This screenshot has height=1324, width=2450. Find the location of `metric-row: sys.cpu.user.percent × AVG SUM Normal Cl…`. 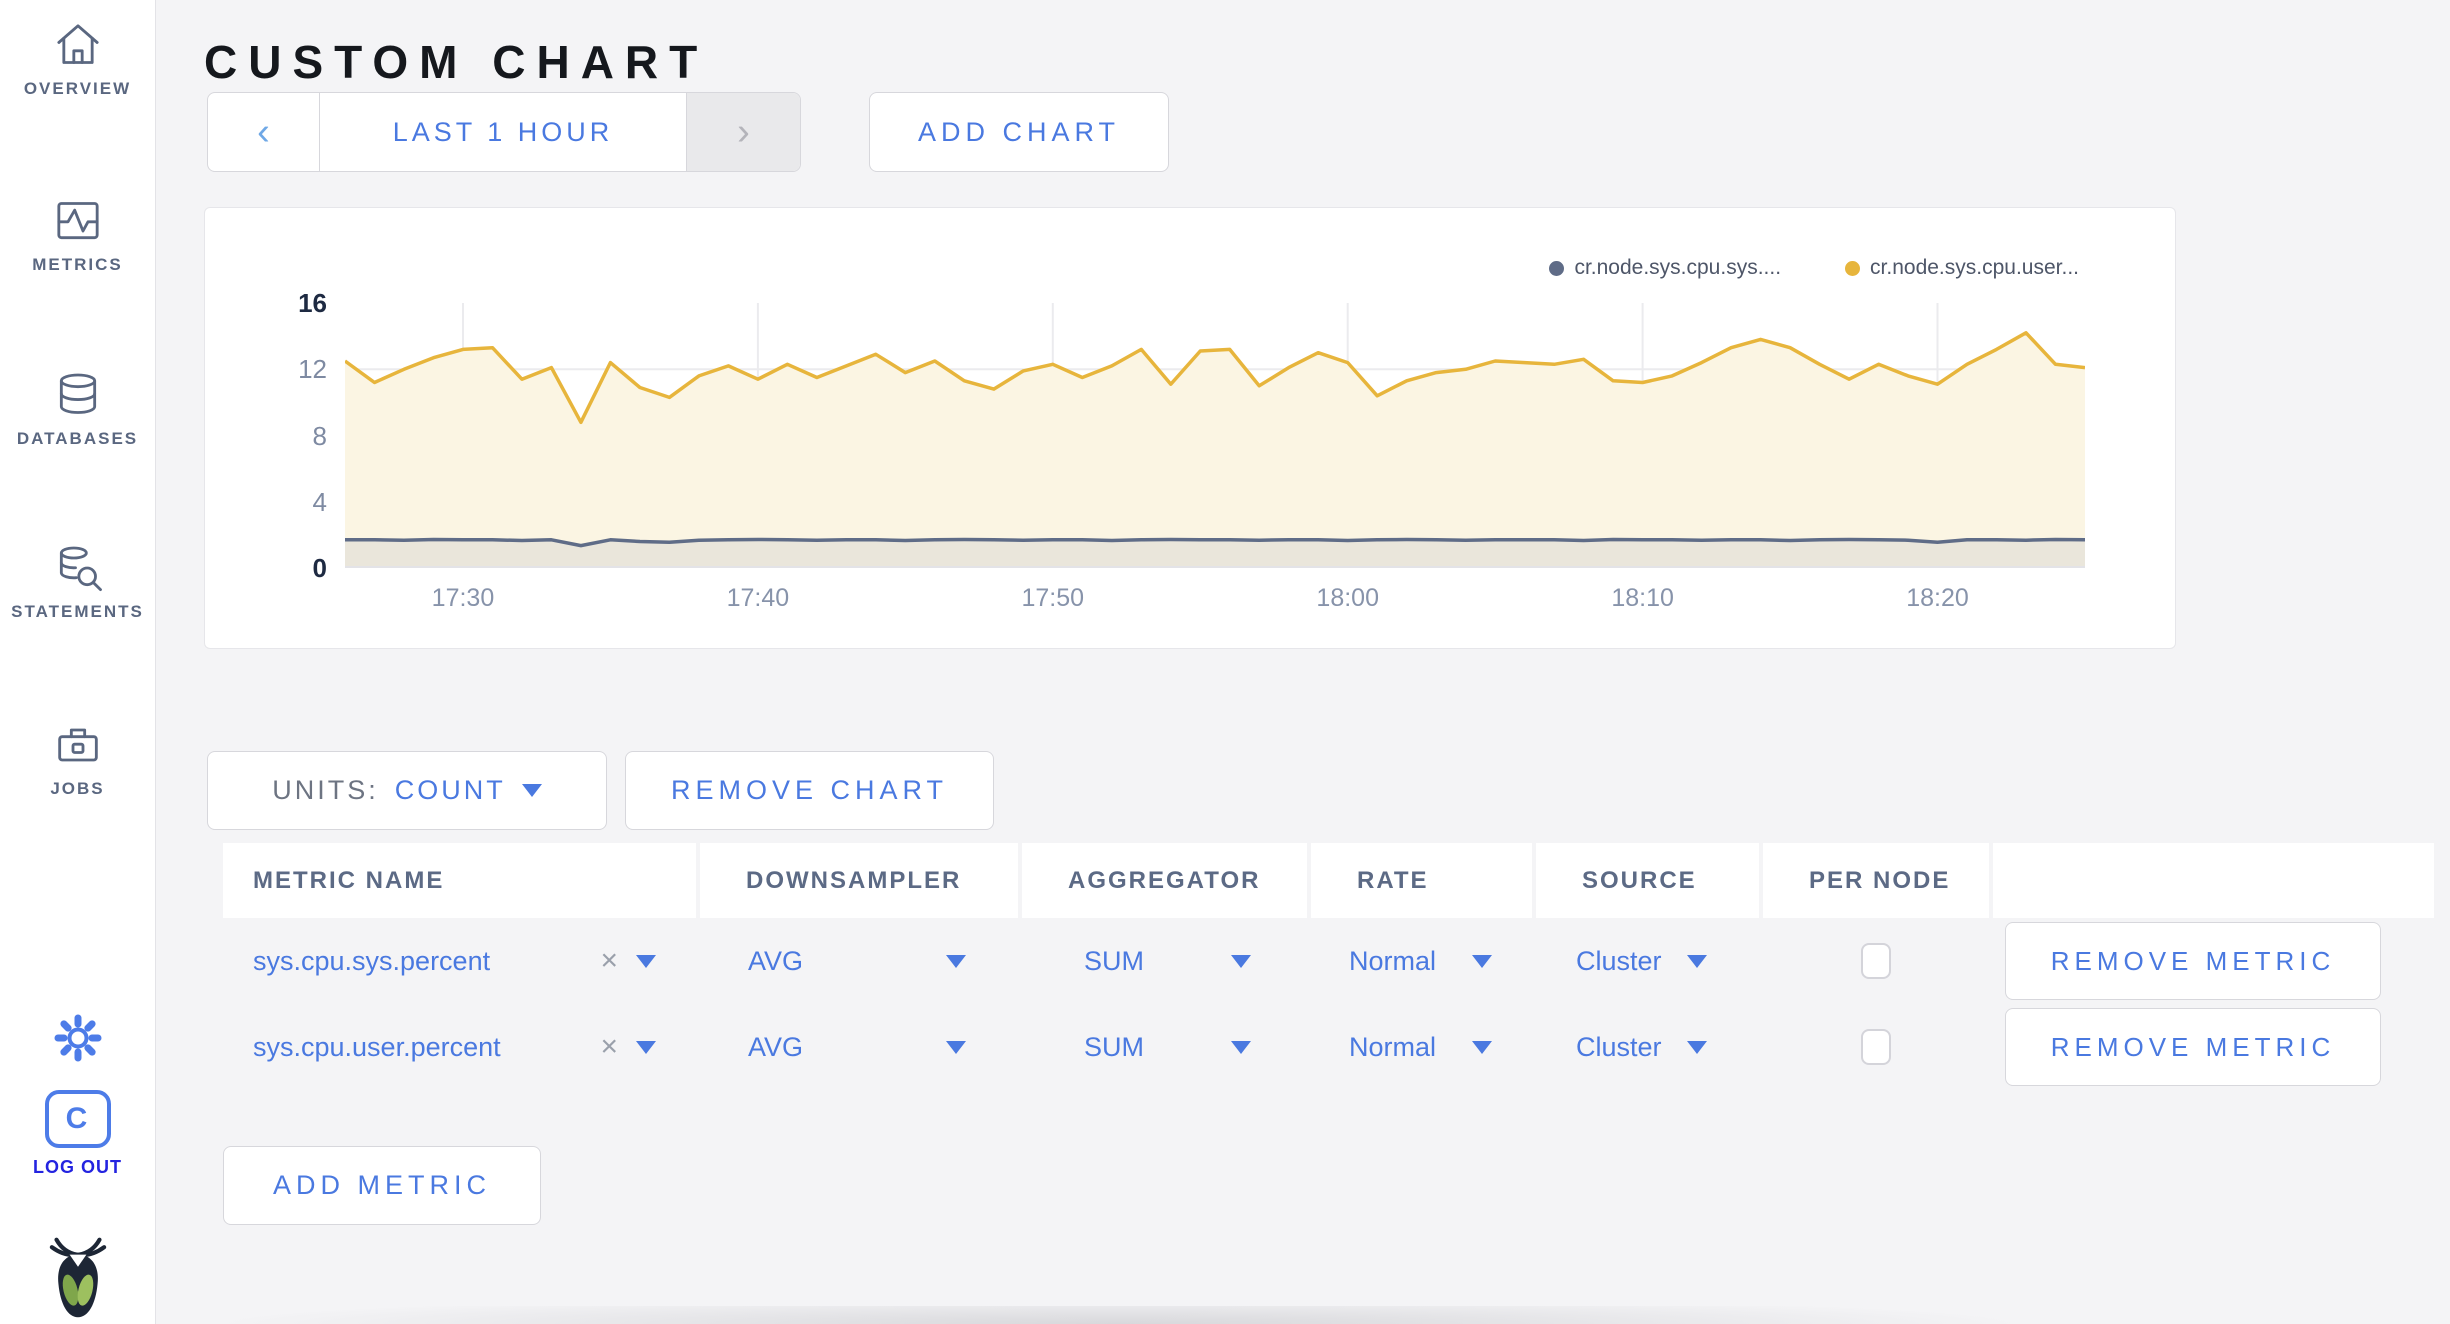

metric-row: sys.cpu.user.percent × AVG SUM Normal Cl… is located at coordinates (1328, 1047).